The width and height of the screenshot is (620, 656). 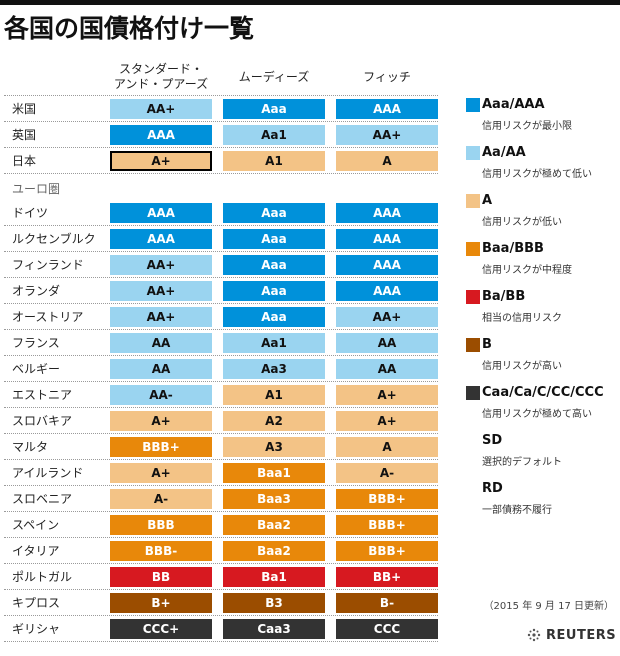 I want to click on legend-code: RD, so click(x=492, y=488).